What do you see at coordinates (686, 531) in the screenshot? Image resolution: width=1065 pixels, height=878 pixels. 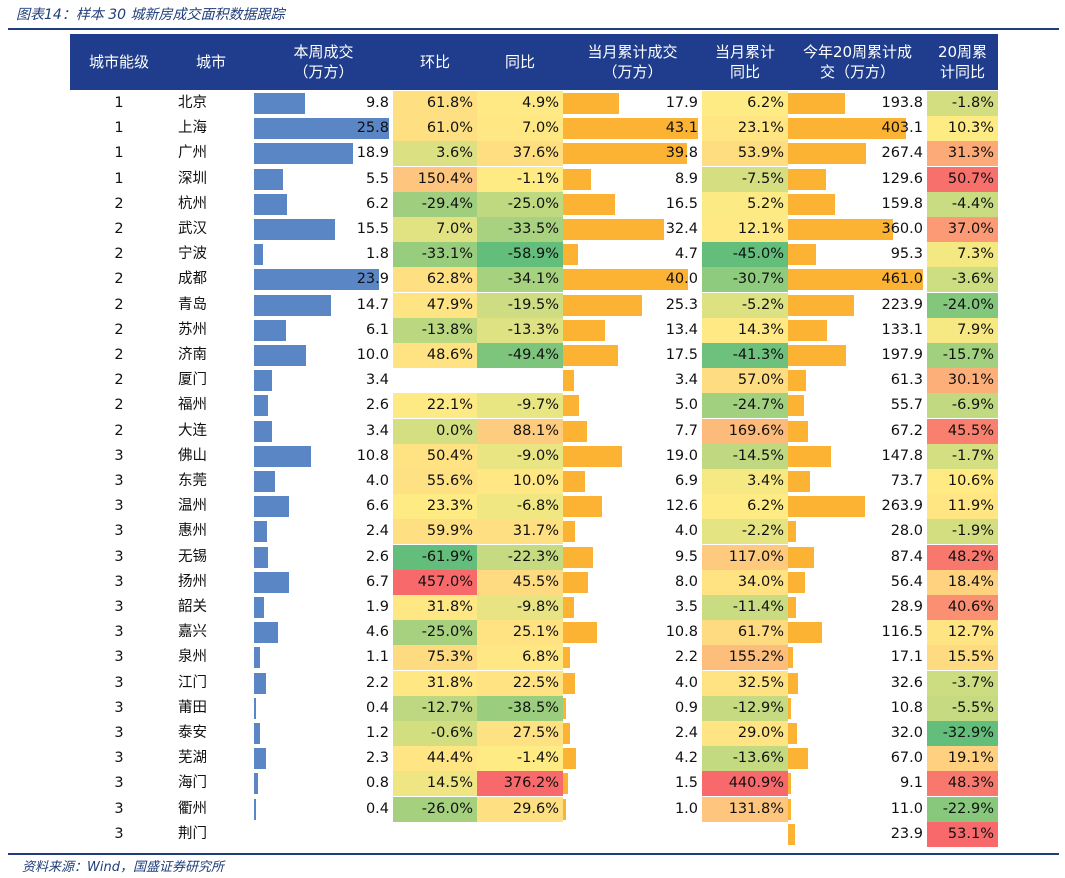 I see `value-month: 4.0` at bounding box center [686, 531].